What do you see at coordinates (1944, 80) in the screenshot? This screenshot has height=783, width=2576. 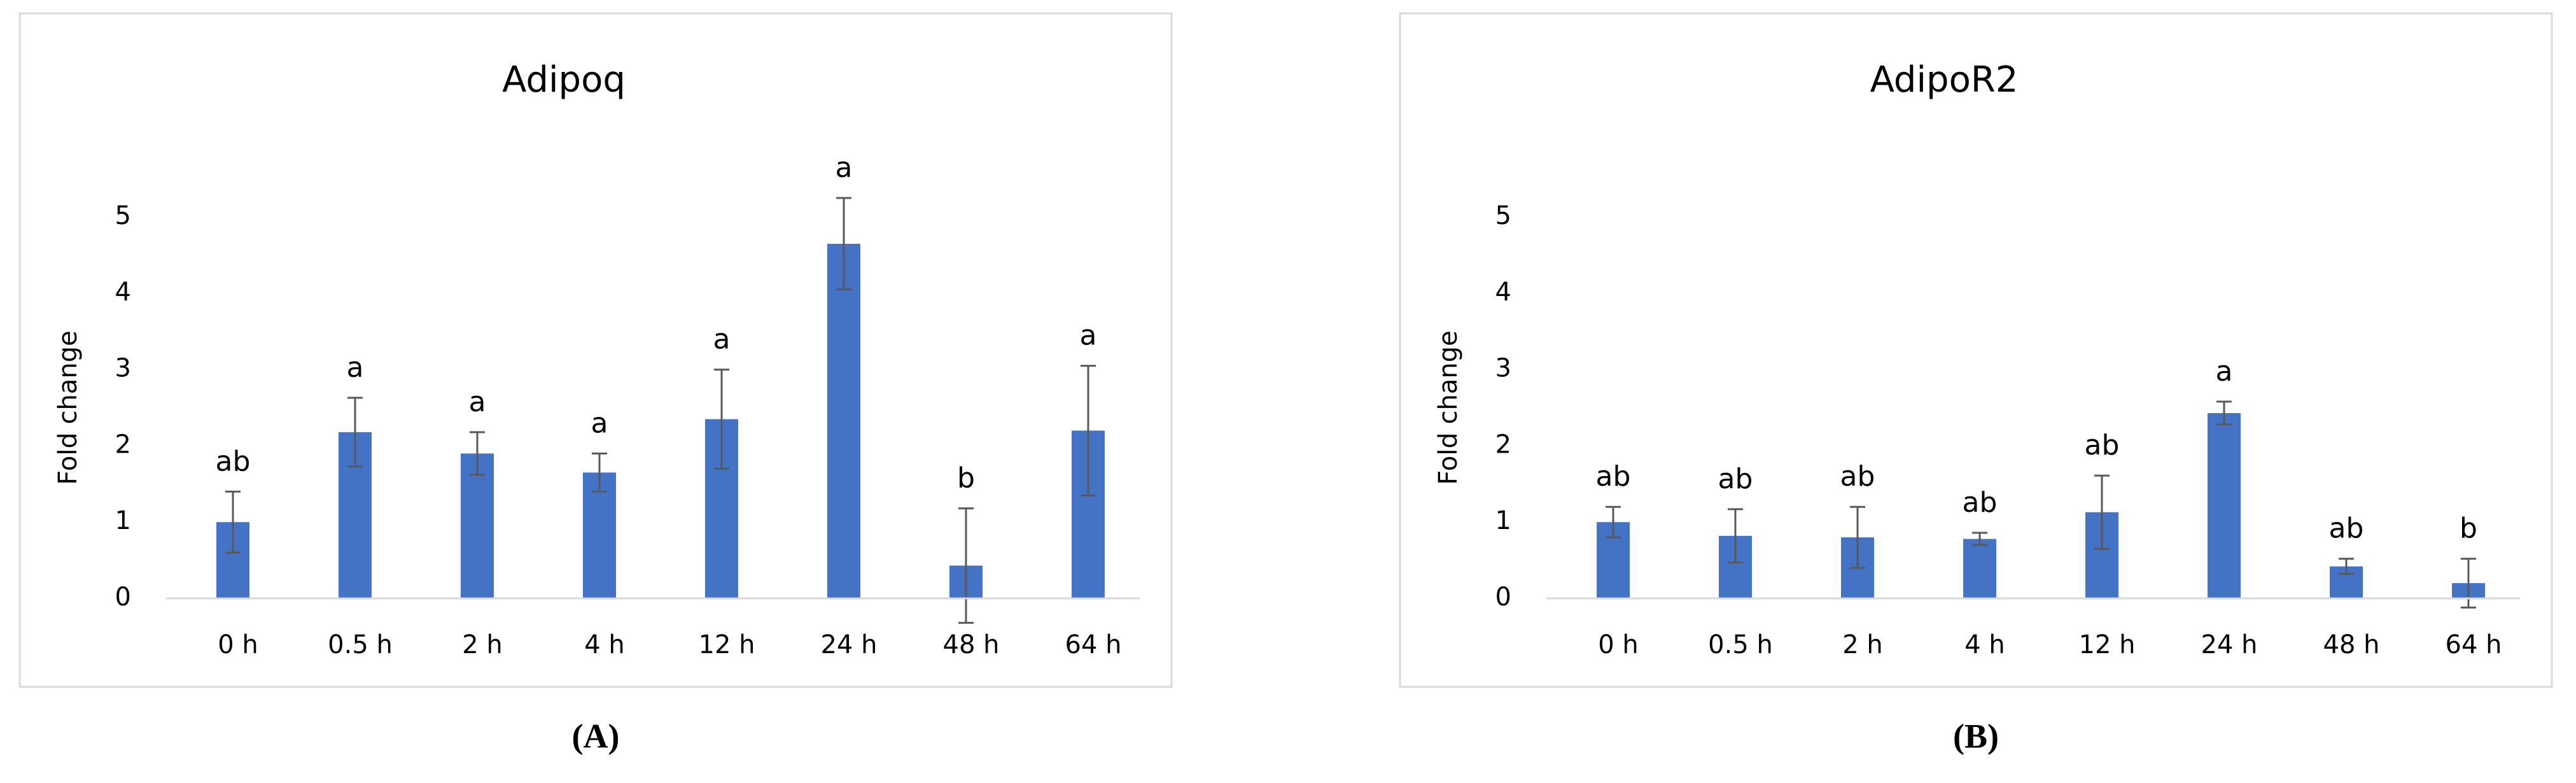 I see `chart-title: AdipoR2` at bounding box center [1944, 80].